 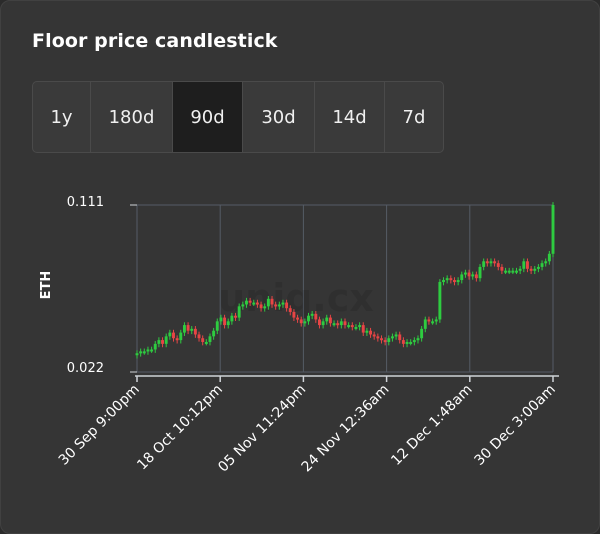 What do you see at coordinates (99, 425) in the screenshot?
I see `x-tick-label: 30 Sep 9:00pm` at bounding box center [99, 425].